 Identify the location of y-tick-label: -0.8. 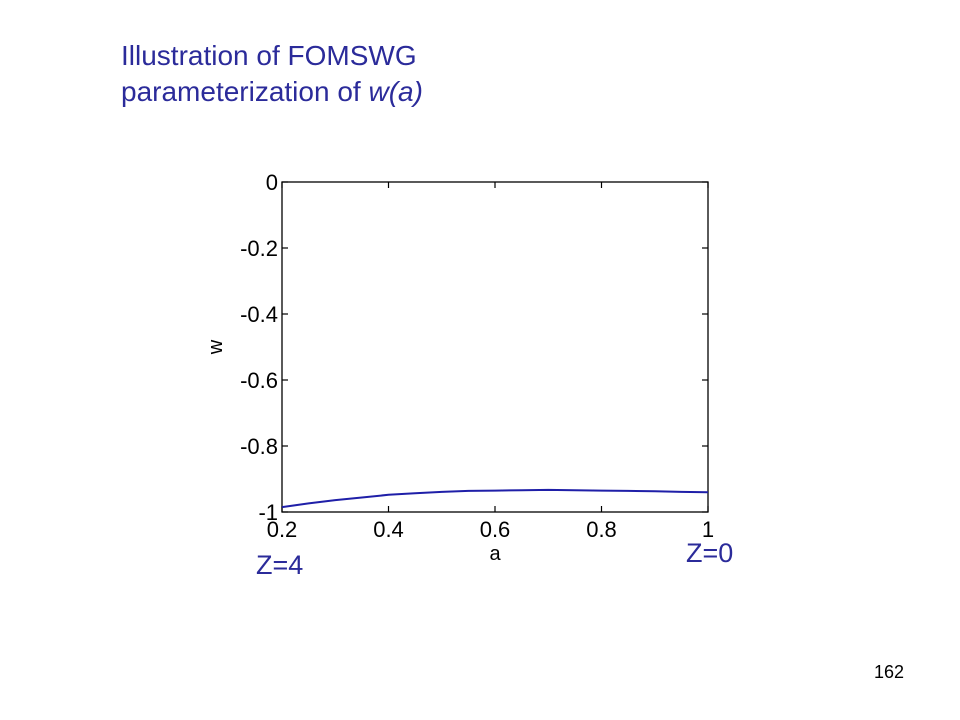
(259, 446).